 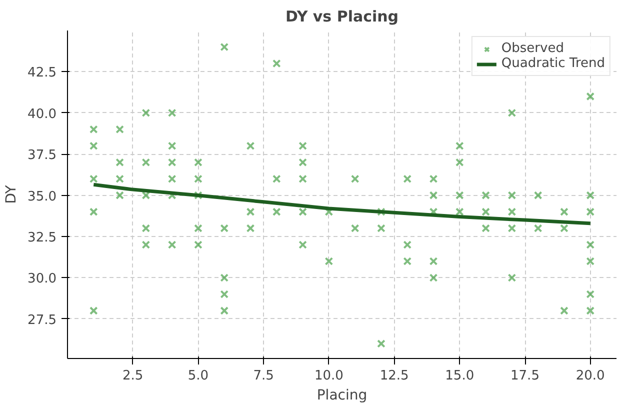 I want to click on y-axis-title: DY, so click(x=12, y=194).